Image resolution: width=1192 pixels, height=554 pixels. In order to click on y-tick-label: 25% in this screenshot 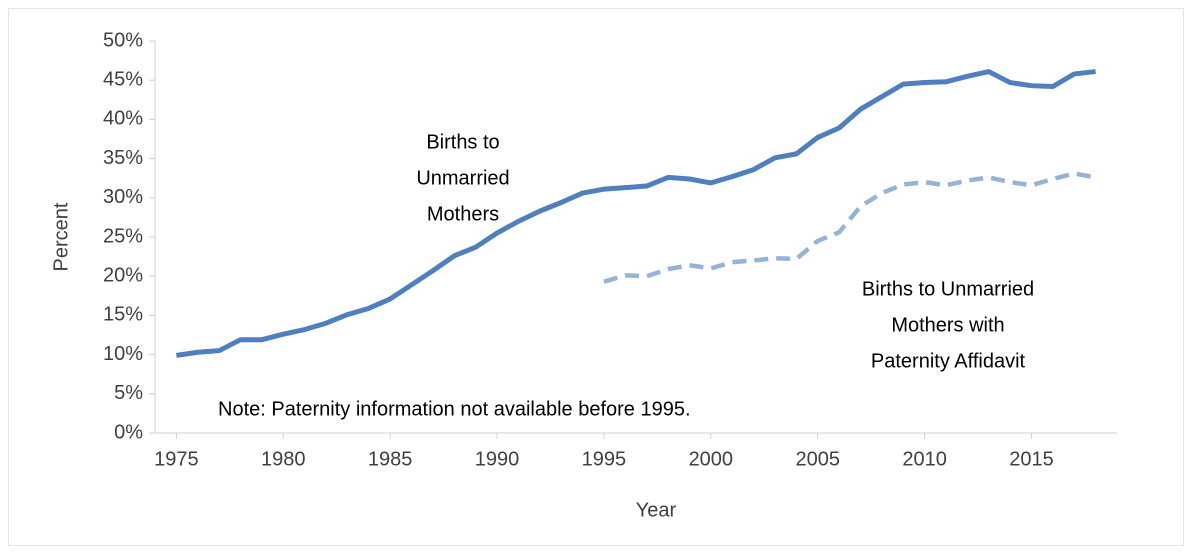, I will do `click(123, 236)`.